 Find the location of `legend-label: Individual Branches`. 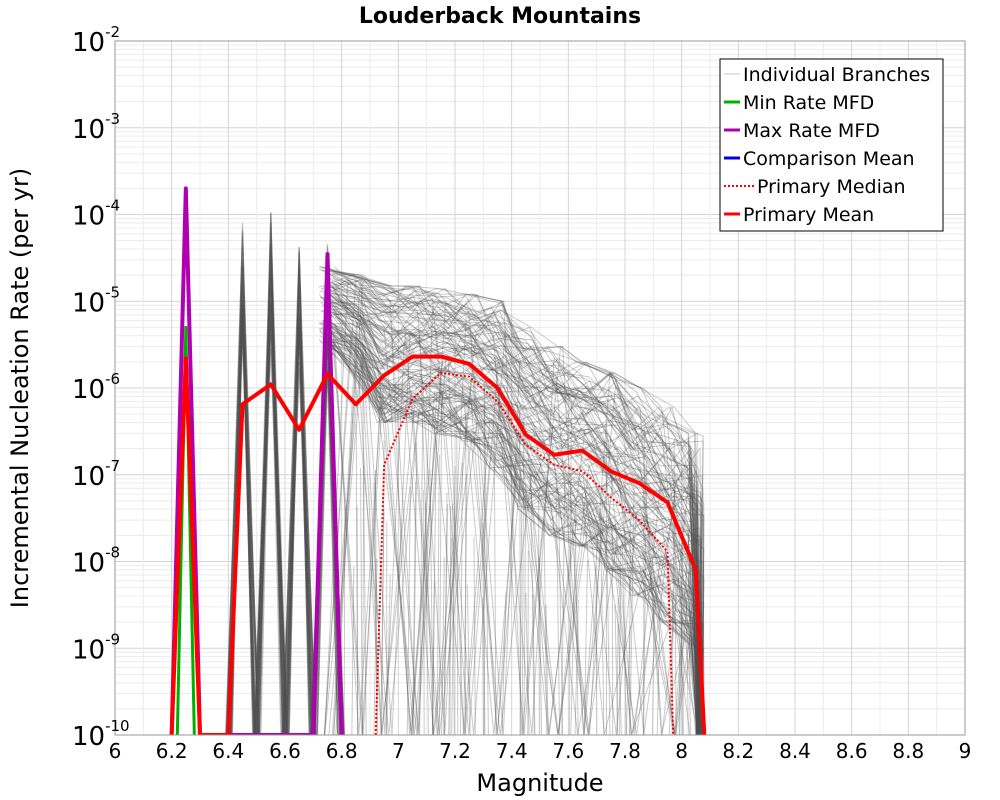

legend-label: Individual Branches is located at coordinates (836, 75).